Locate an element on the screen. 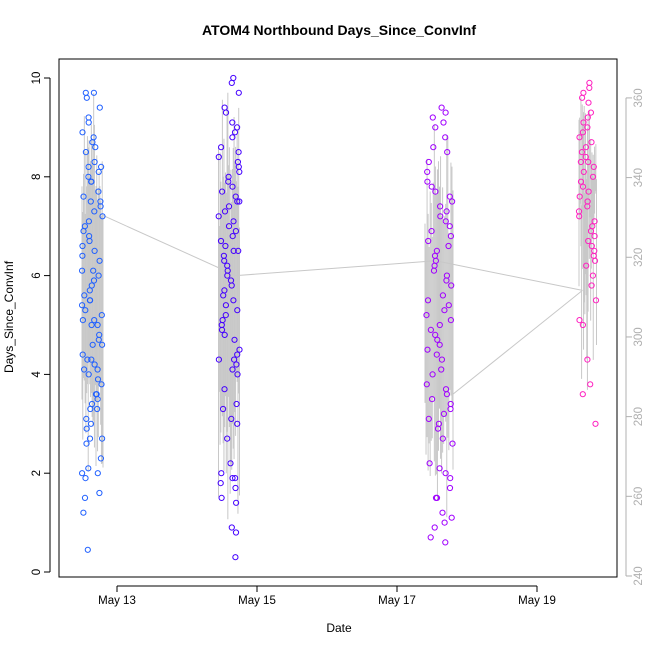 The height and width of the screenshot is (650, 650). x-tick-label: May 13 is located at coordinates (117, 601).